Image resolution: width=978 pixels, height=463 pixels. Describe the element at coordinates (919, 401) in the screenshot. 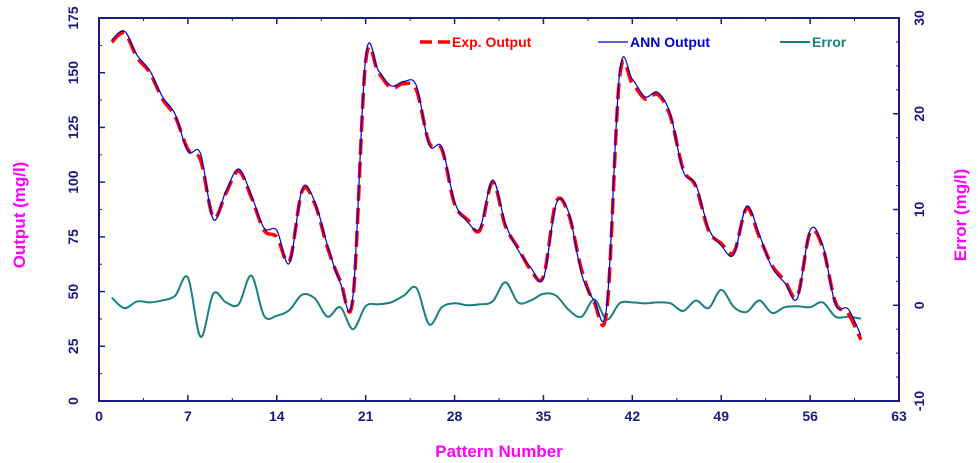

I see `y2-tick-label: -10` at that location.